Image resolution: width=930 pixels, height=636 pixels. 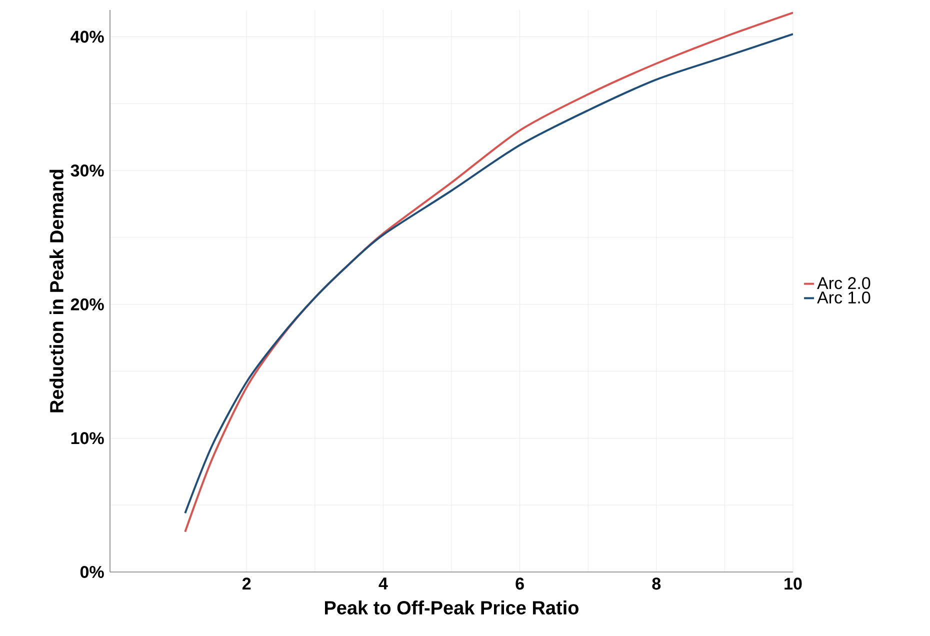 What do you see at coordinates (793, 584) in the screenshot?
I see `x-tick-label: 10` at bounding box center [793, 584].